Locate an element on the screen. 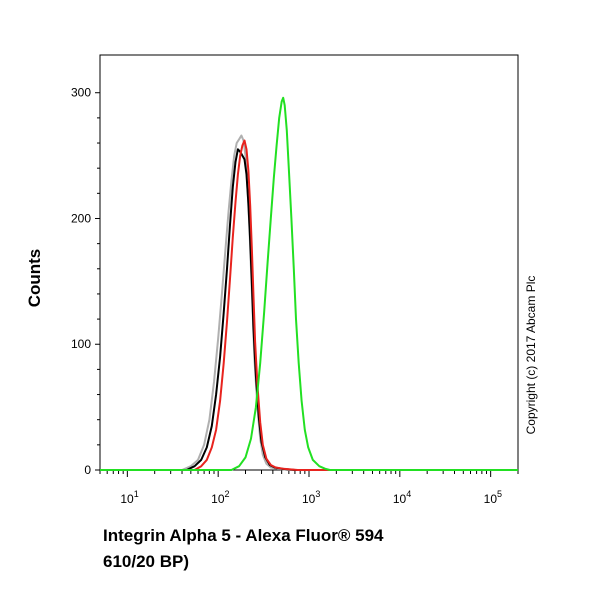  y-tick-label: 100 is located at coordinates (81, 344).